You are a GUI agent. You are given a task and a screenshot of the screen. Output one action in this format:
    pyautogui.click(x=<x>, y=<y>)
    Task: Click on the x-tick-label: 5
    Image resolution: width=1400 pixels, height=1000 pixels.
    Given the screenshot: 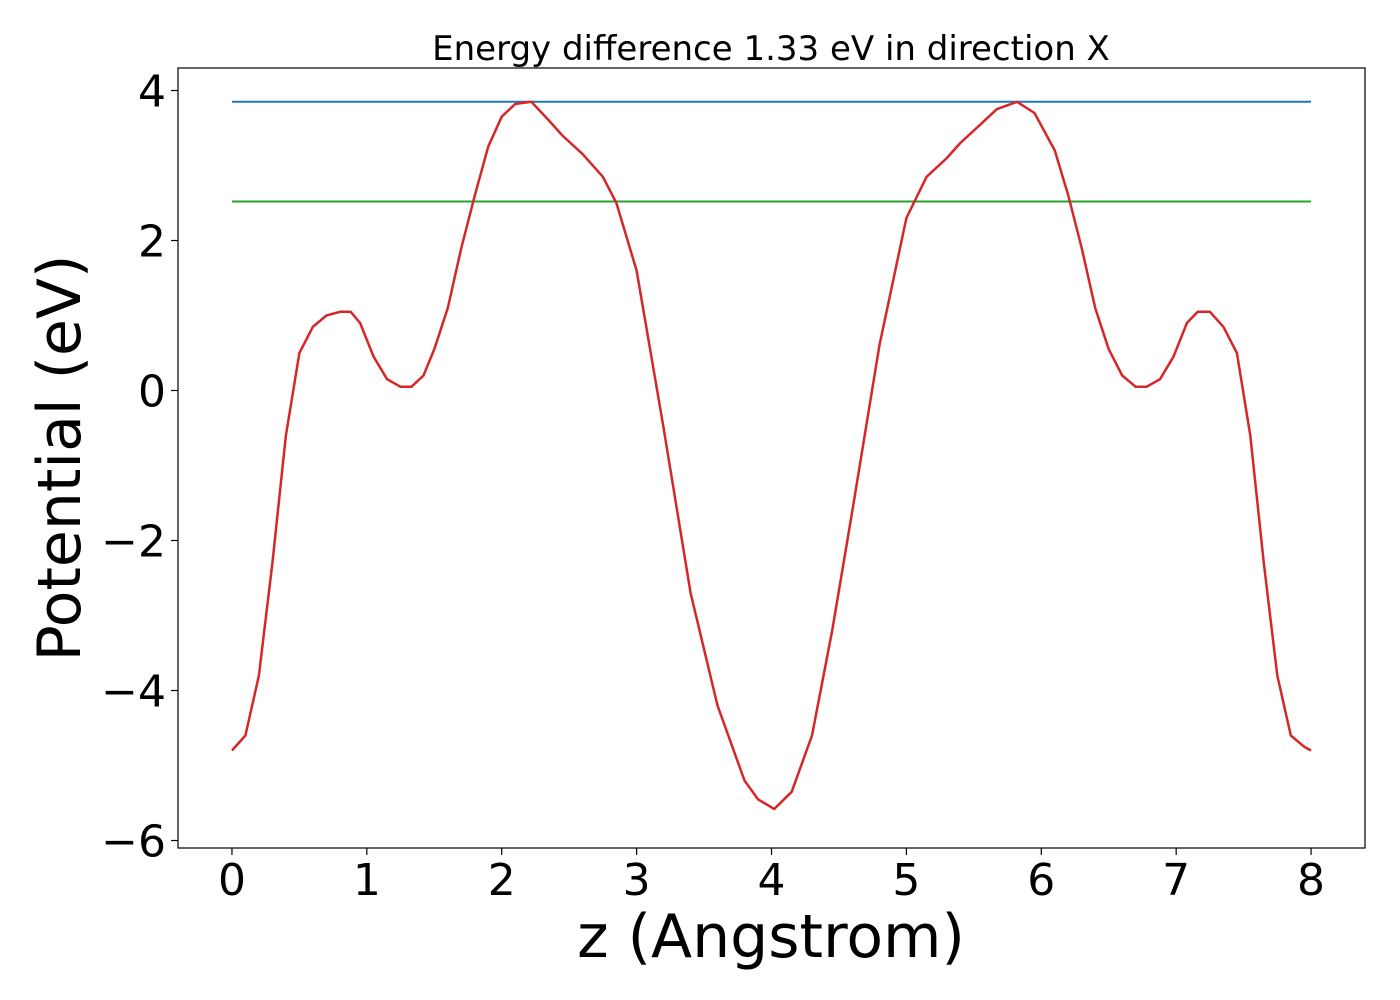 What is the action you would take?
    pyautogui.click(x=906, y=880)
    